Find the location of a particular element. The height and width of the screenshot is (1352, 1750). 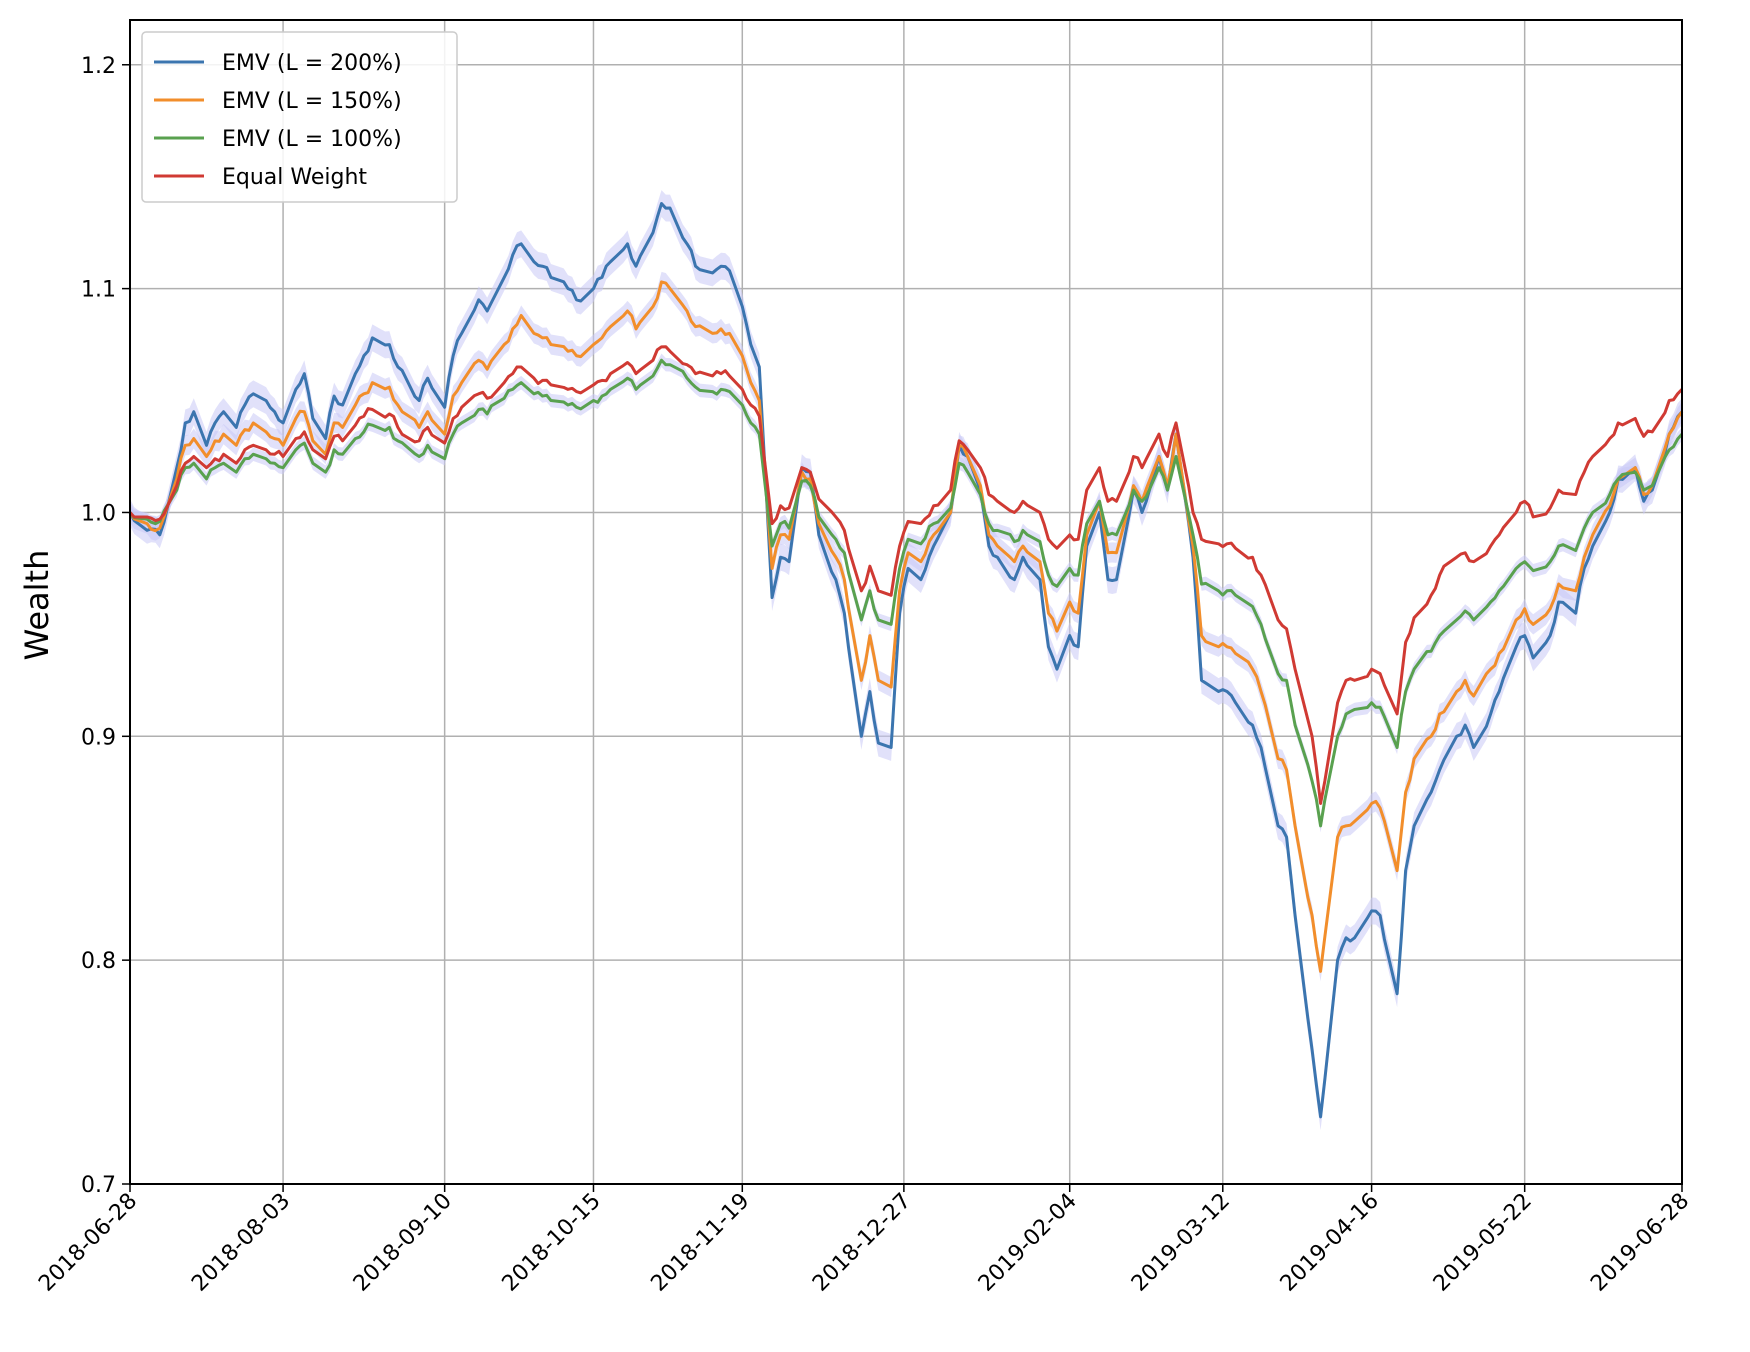

legend-frame is located at coordinates (299, 117).